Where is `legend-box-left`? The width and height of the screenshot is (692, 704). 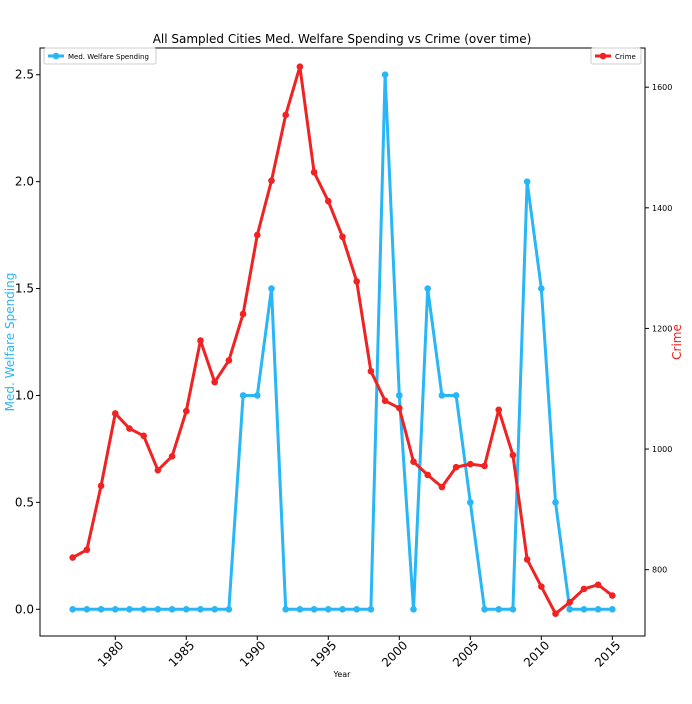
legend-box-left is located at coordinates (100, 56).